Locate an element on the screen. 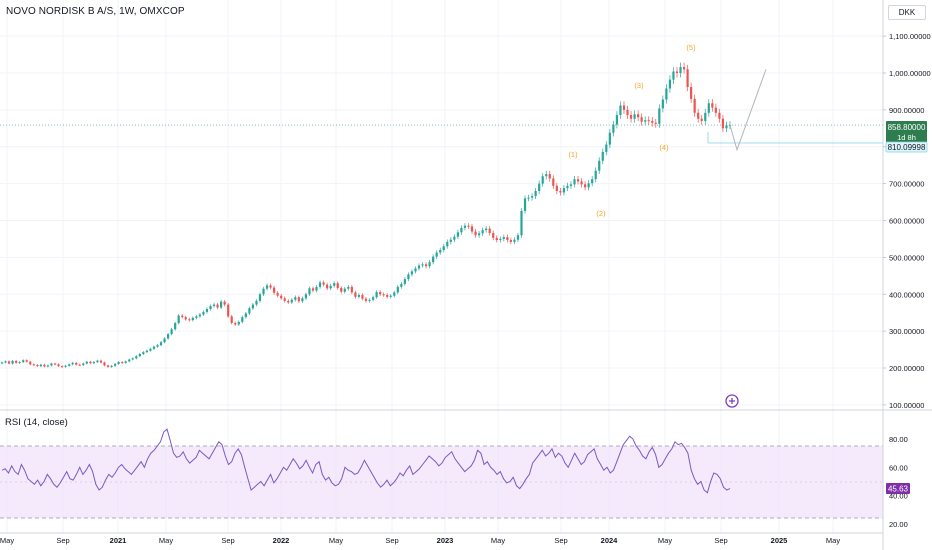  chart-title: NOVO NORDISK B A/S, 1W, OMXCOP is located at coordinates (95, 11).